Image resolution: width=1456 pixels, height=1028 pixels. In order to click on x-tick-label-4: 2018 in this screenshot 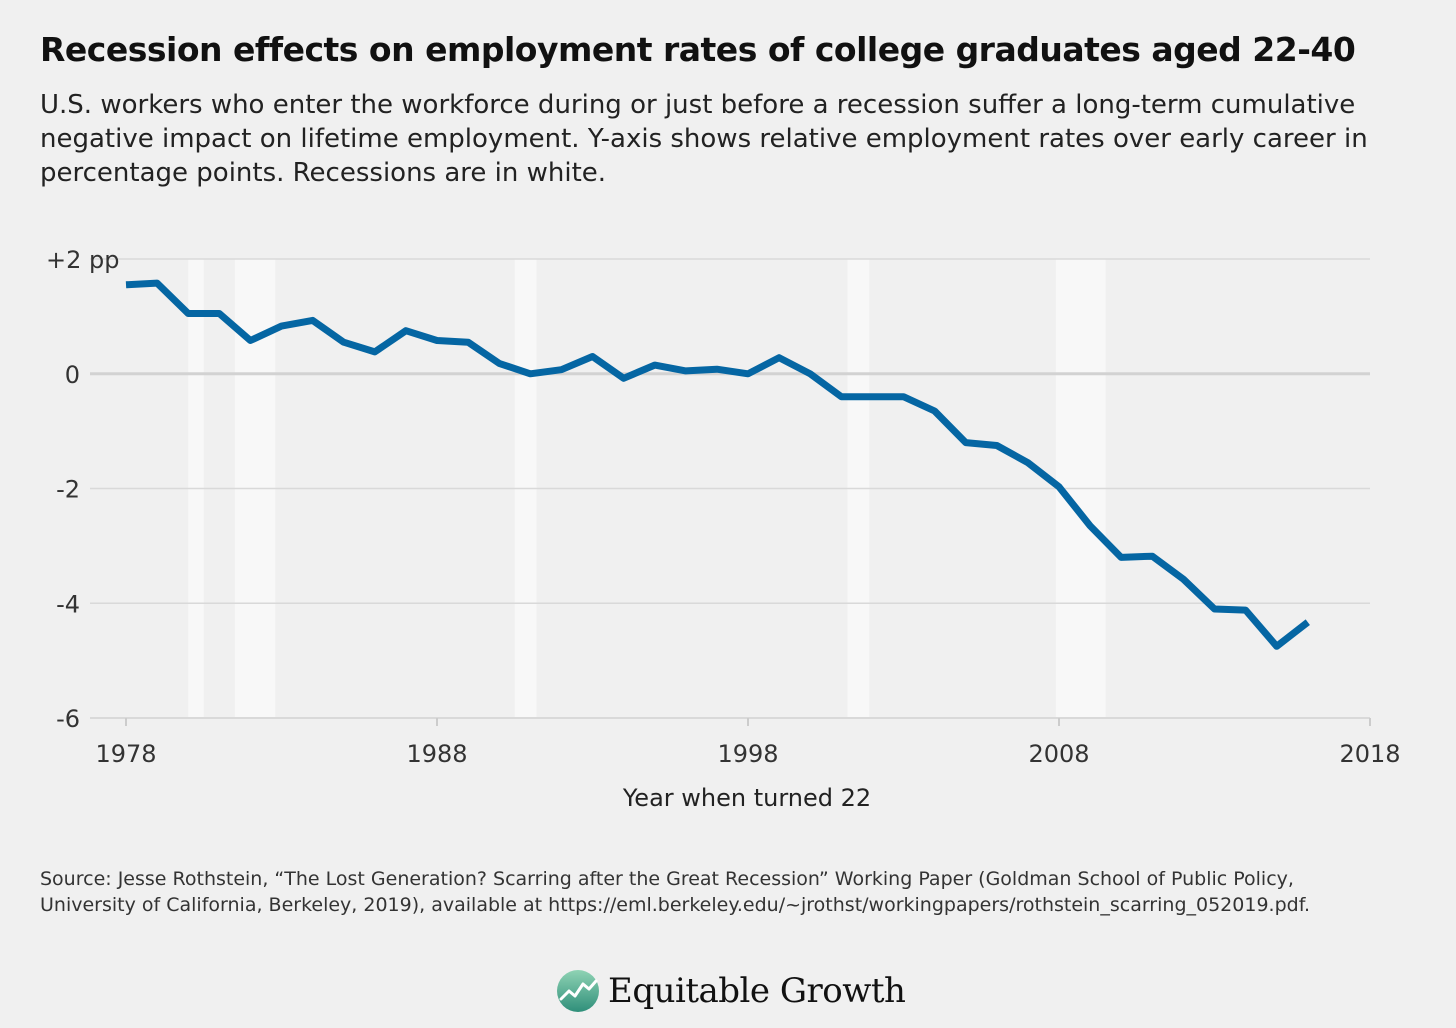, I will do `click(1369, 754)`.